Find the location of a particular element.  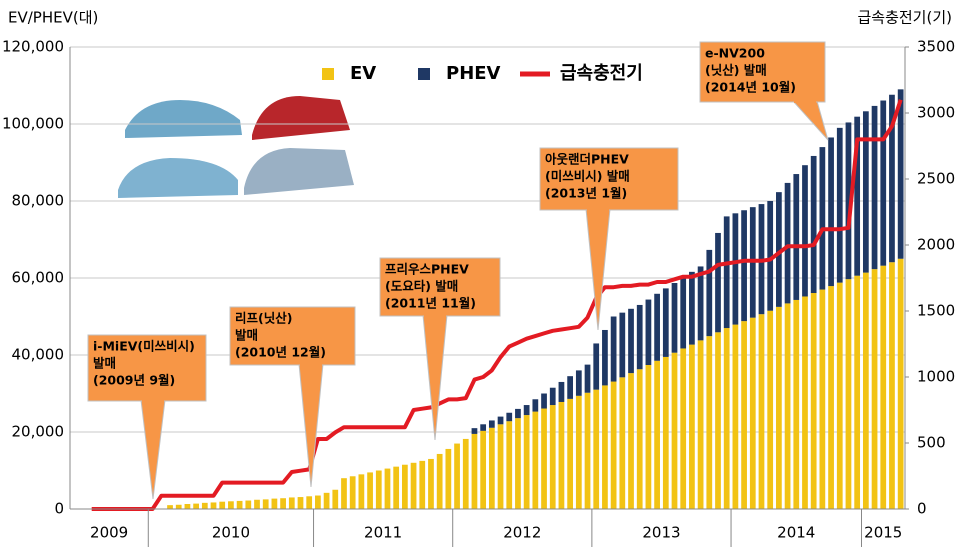

y2-axis-label: 급속충전기(기) is located at coordinates (904, 18).